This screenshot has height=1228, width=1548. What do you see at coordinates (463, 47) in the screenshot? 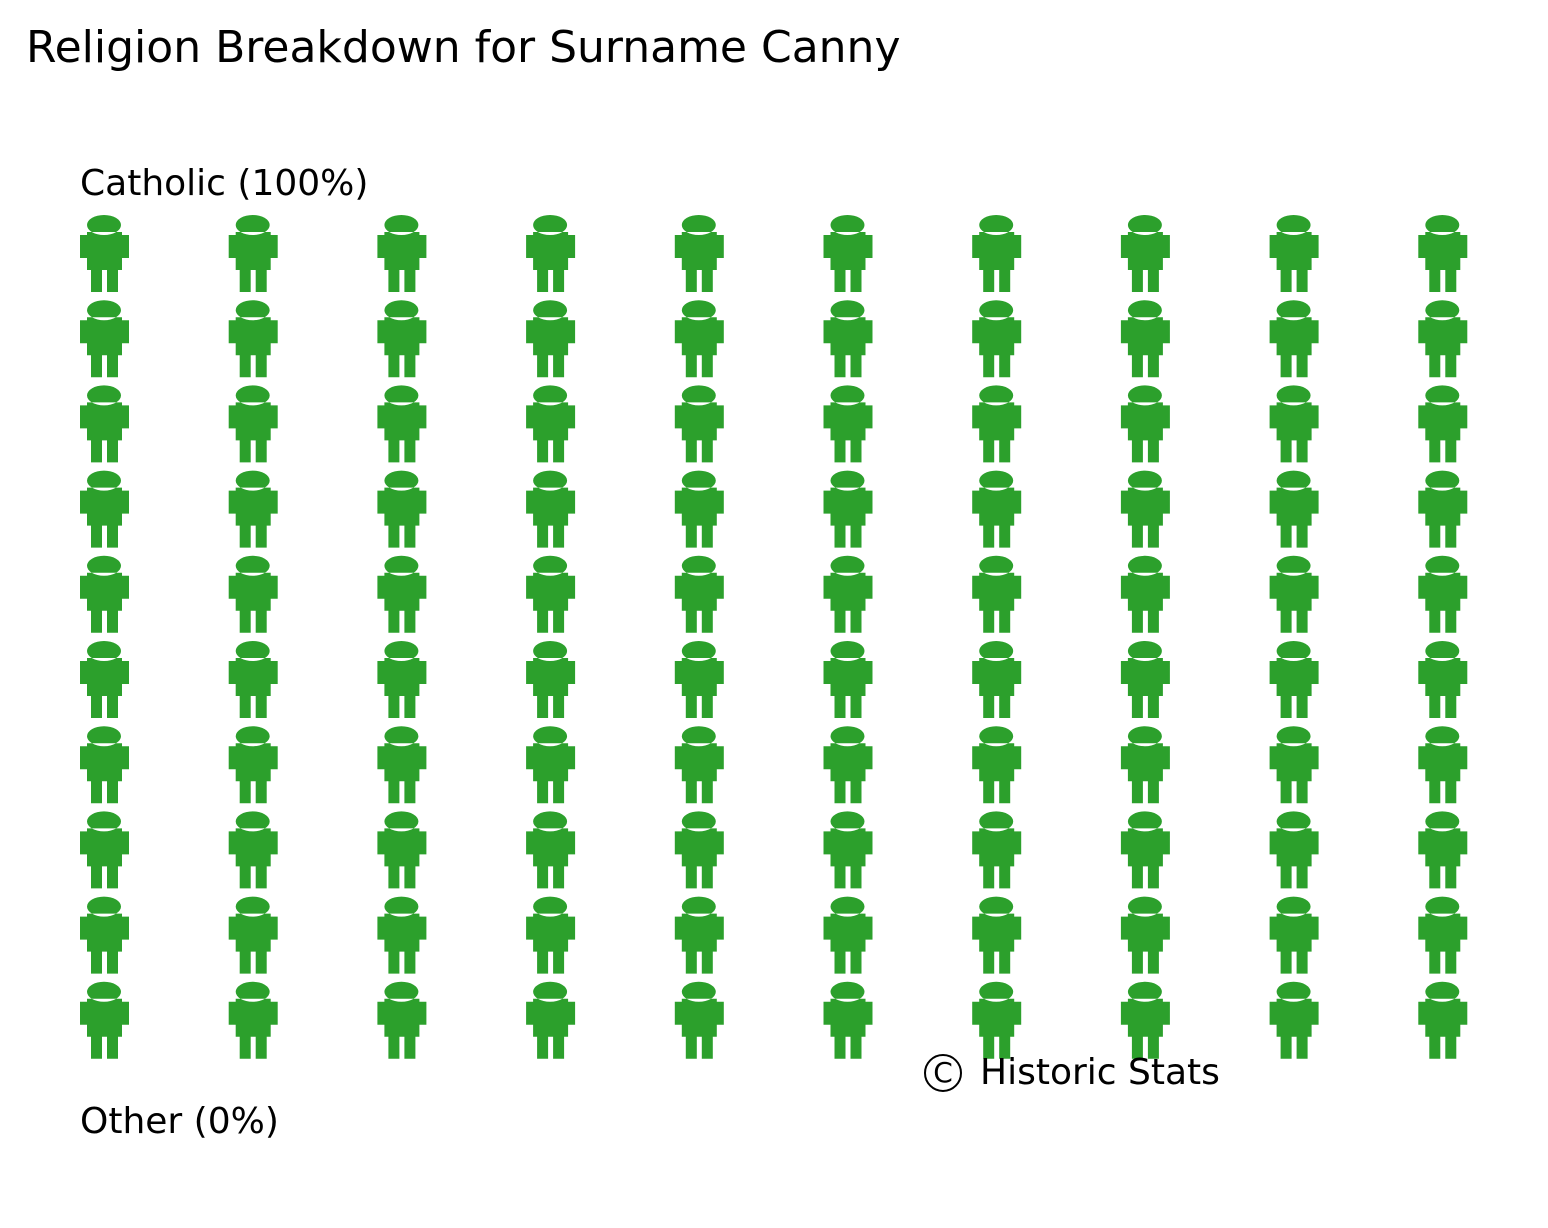
I see `chart-title: Religion Breakdown for Surname Canny` at bounding box center [463, 47].